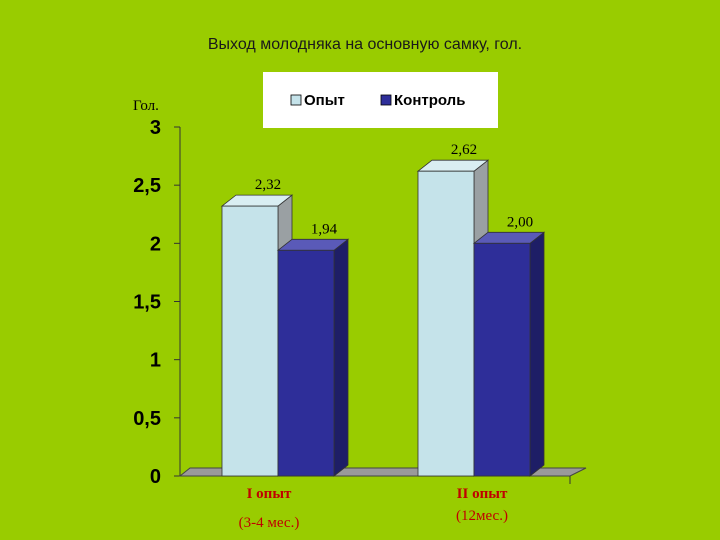  I want to click on x-category-sublabel: (12мес.), so click(482, 516).